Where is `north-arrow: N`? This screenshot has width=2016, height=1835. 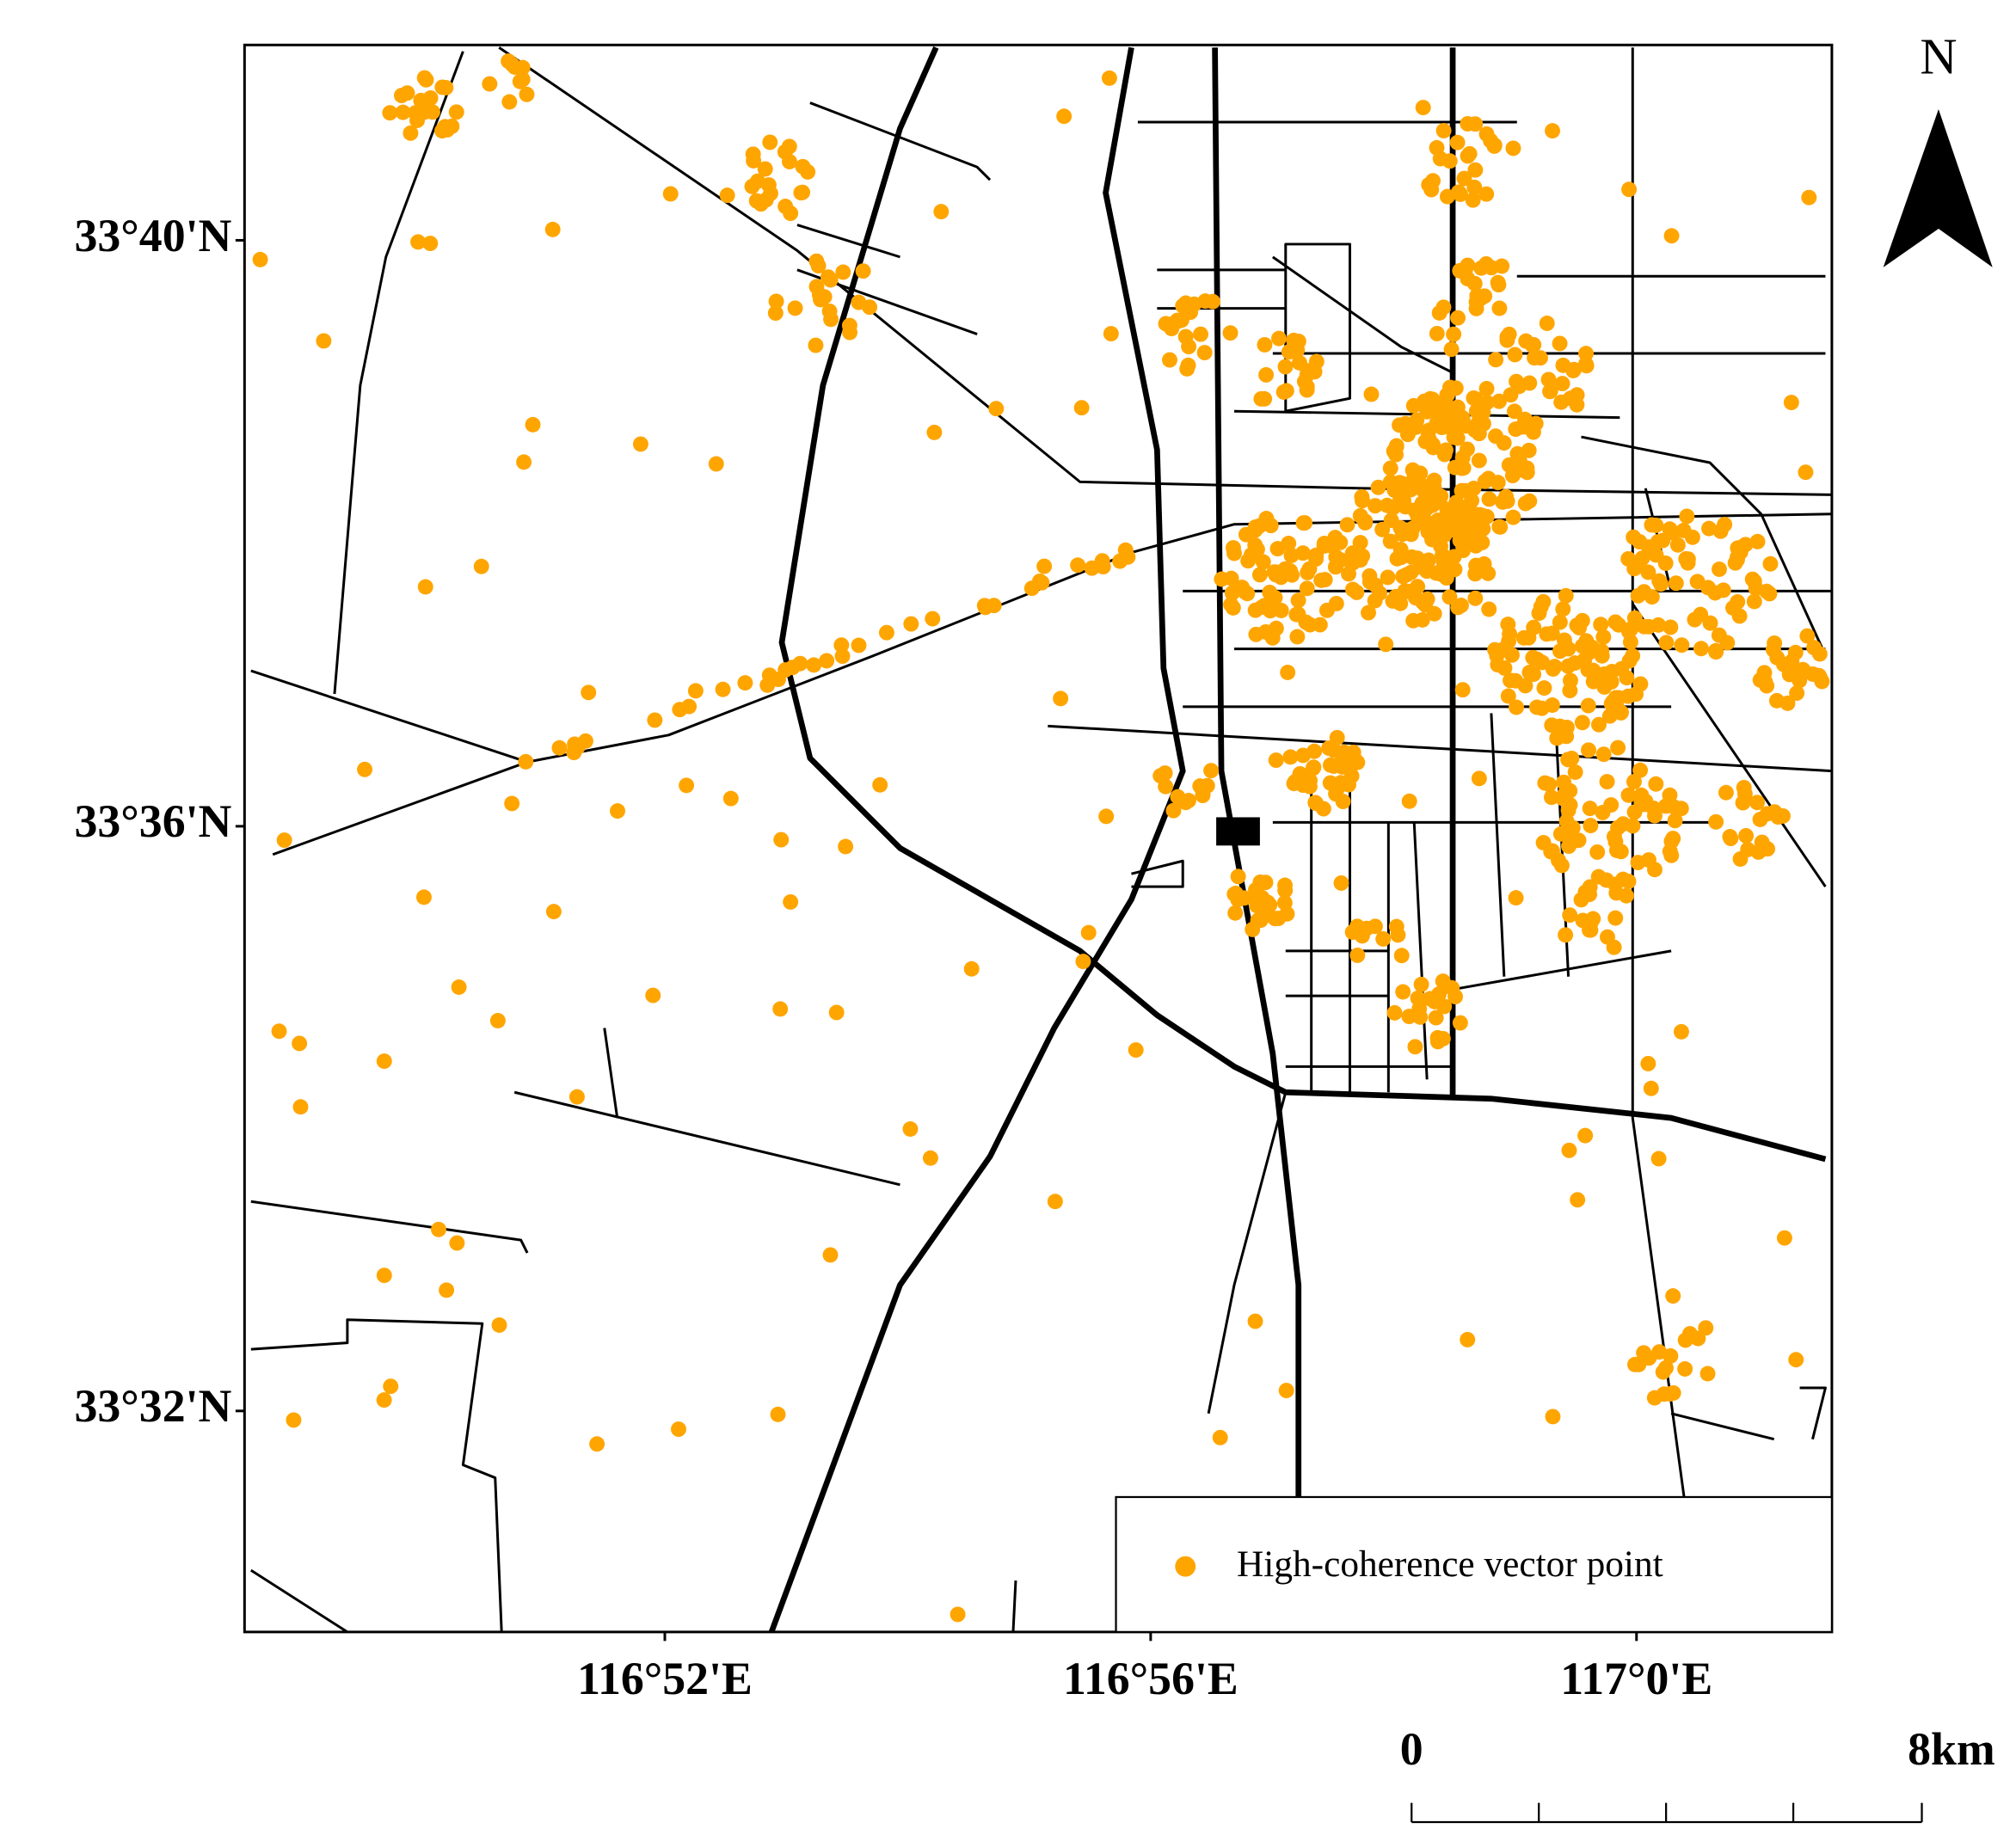 north-arrow: N is located at coordinates (1938, 147).